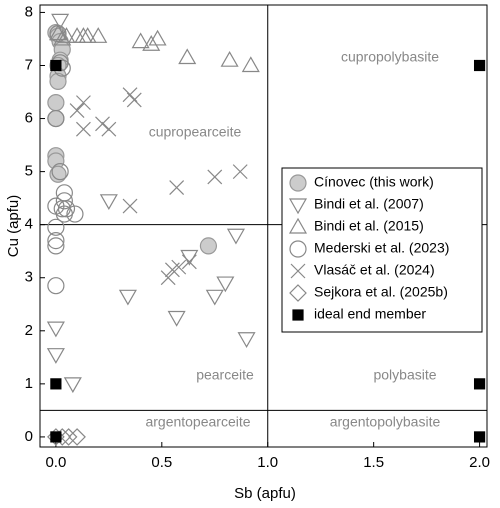  Describe the element at coordinates (29, 118) in the screenshot. I see `y-tick-label: 6` at that location.